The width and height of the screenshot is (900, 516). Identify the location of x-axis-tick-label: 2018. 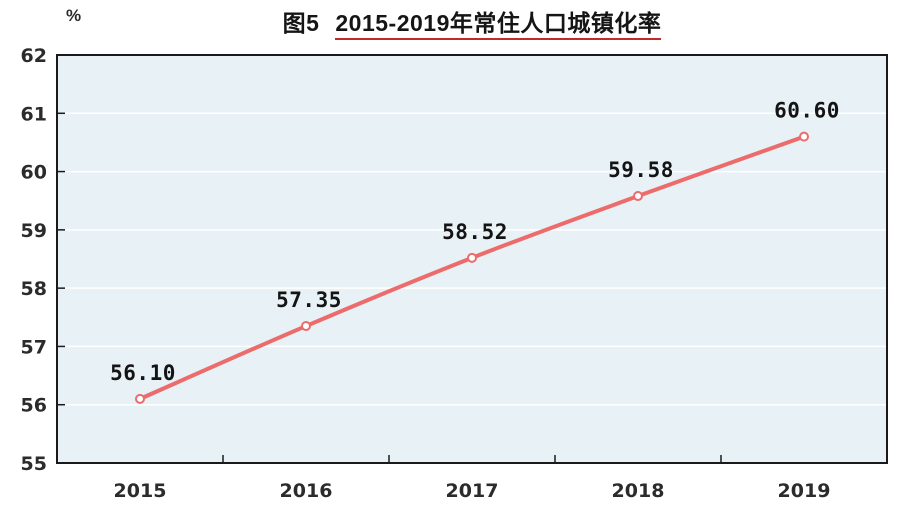
(638, 491).